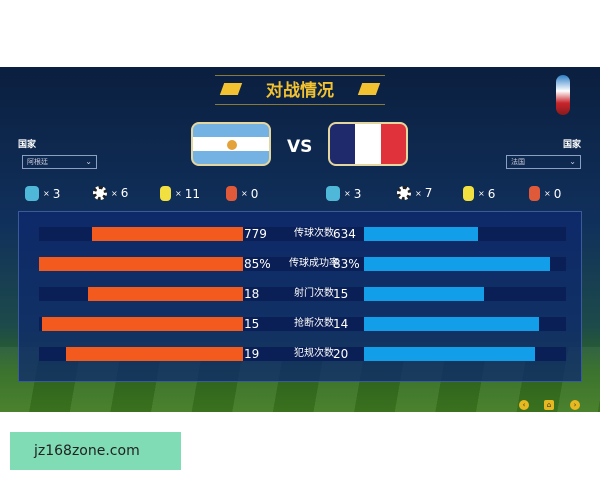 This screenshot has width=600, height=480. Describe the element at coordinates (252, 324) in the screenshot. I see `left-value: 15` at that location.